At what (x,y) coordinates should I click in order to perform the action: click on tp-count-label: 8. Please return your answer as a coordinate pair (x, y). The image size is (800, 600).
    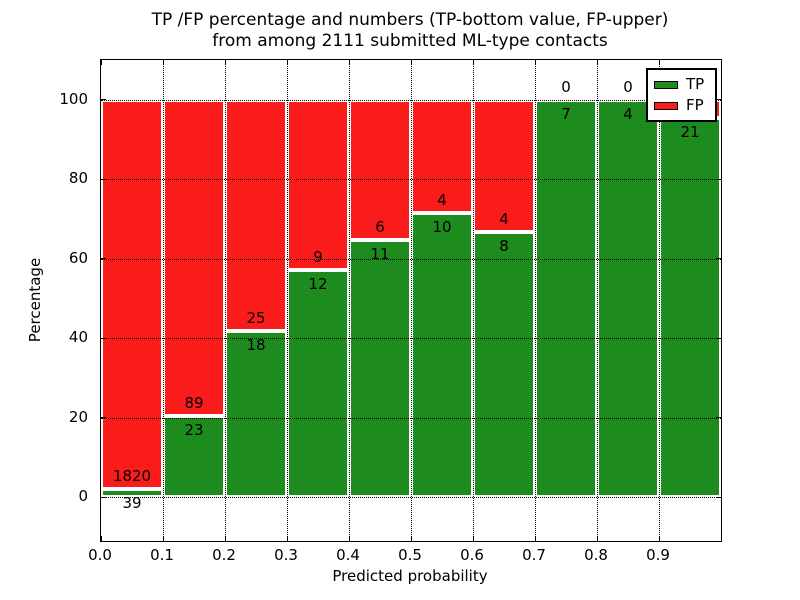
    Looking at the image, I should click on (504, 246).